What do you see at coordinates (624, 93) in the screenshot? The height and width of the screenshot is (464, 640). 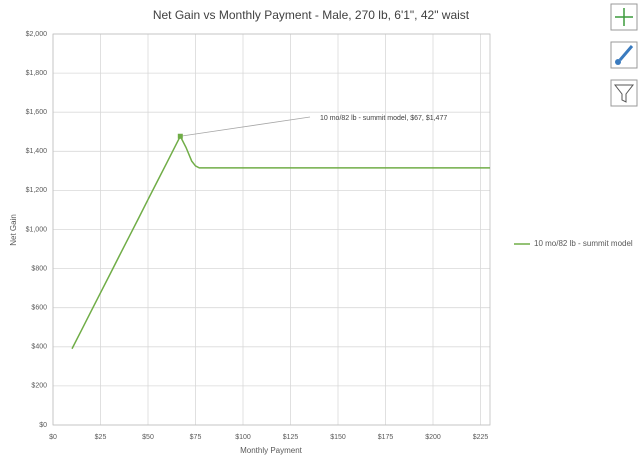 I see `filter-button` at bounding box center [624, 93].